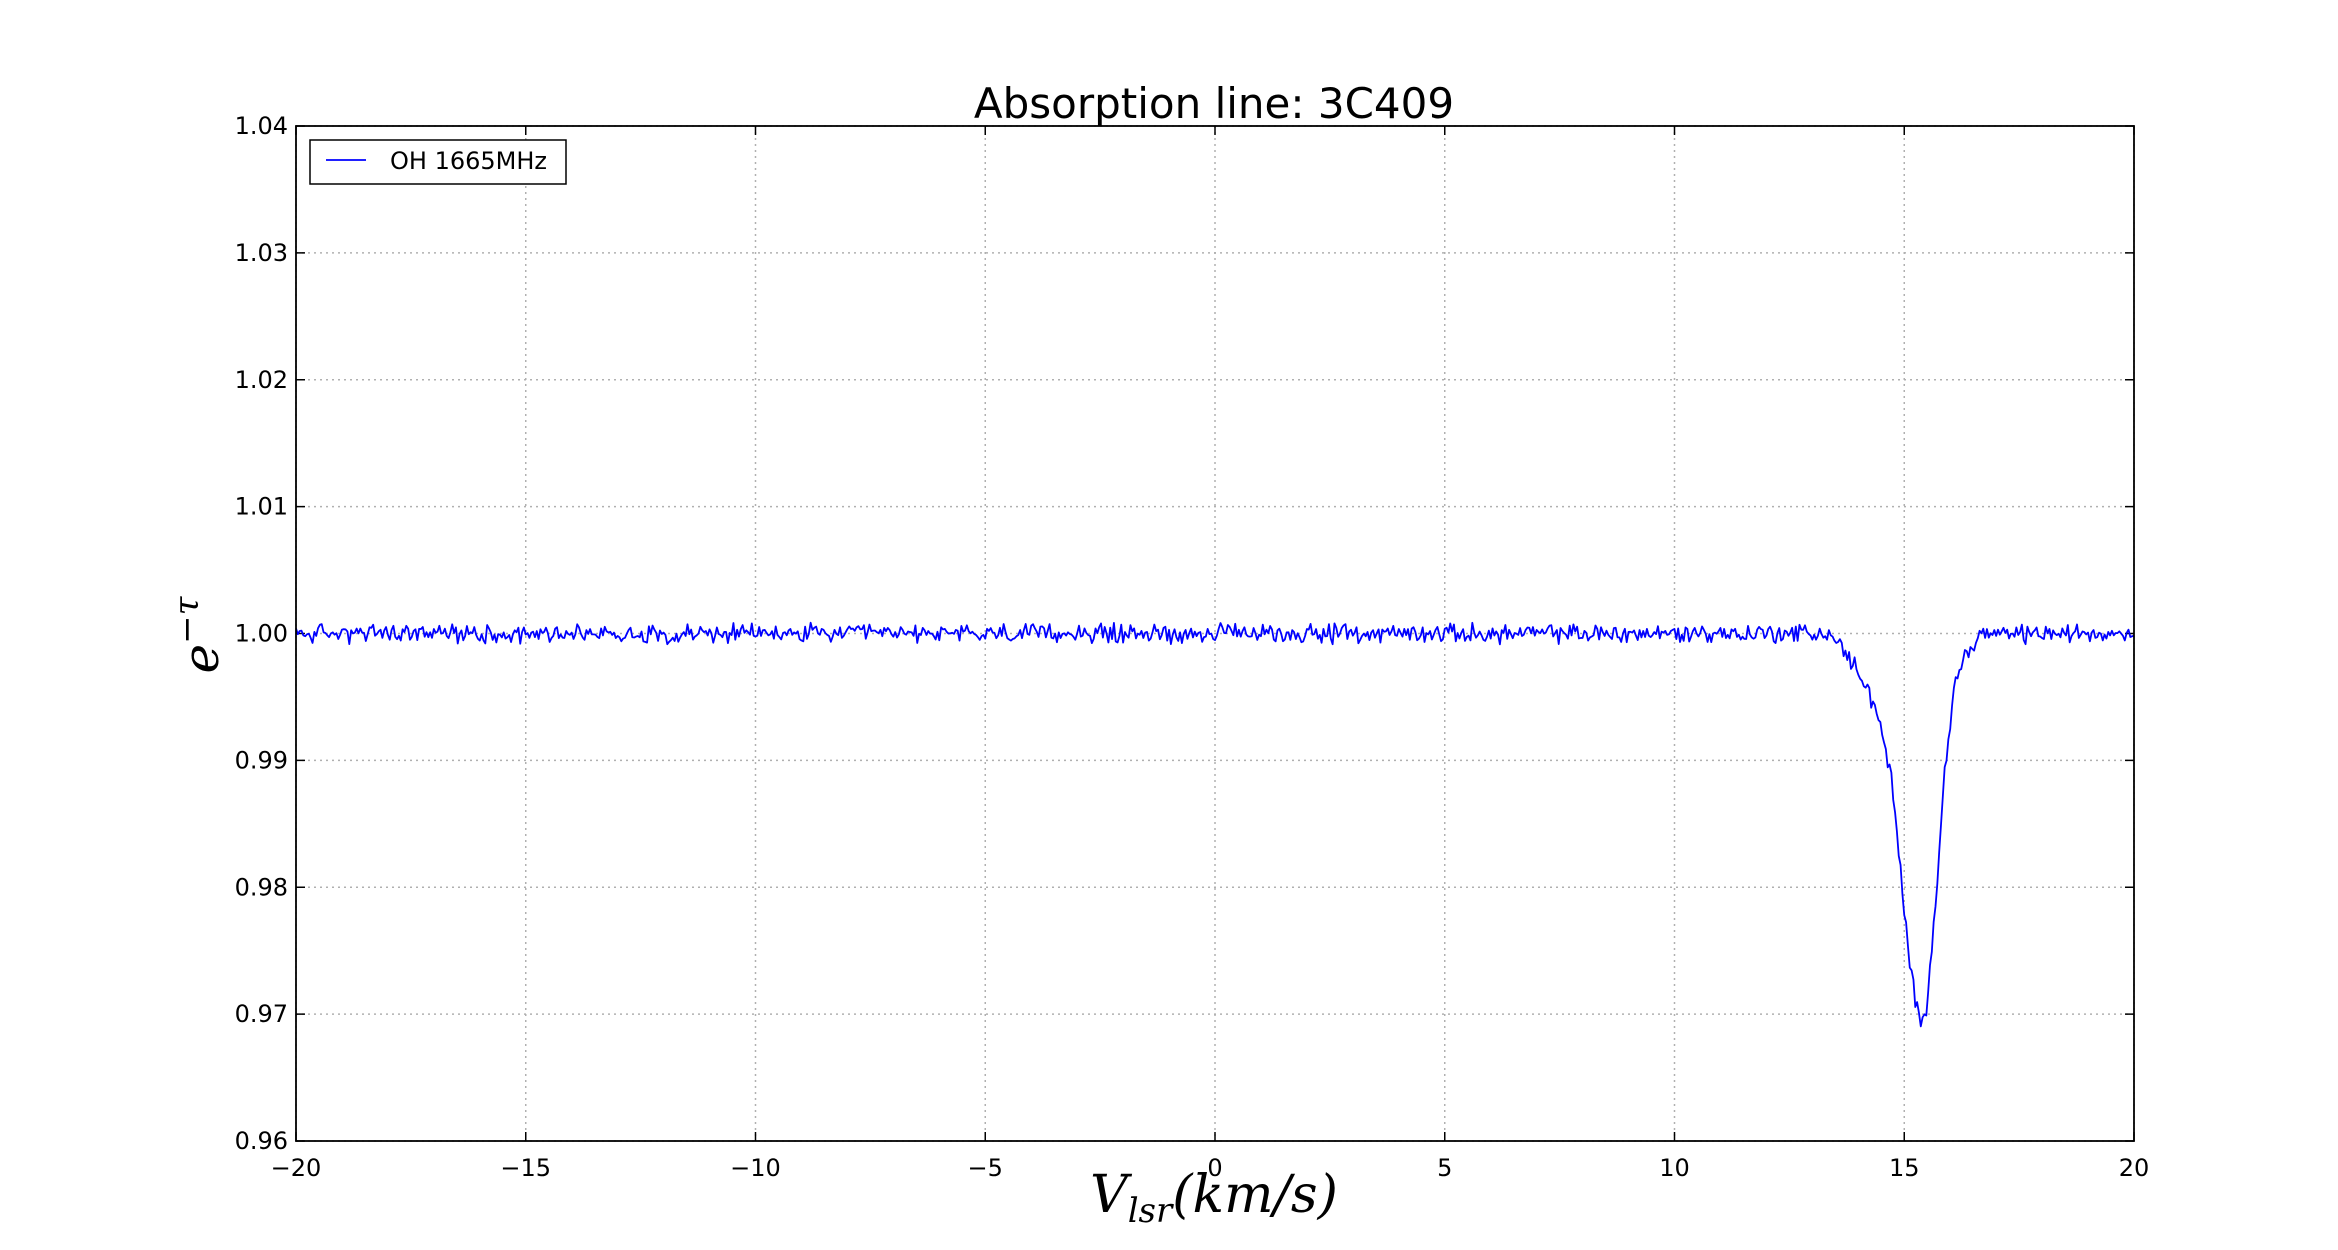 The image size is (2338, 1250). Describe the element at coordinates (1255, 1195) in the screenshot. I see `x-axis-label-rest: (km/s)` at that location.